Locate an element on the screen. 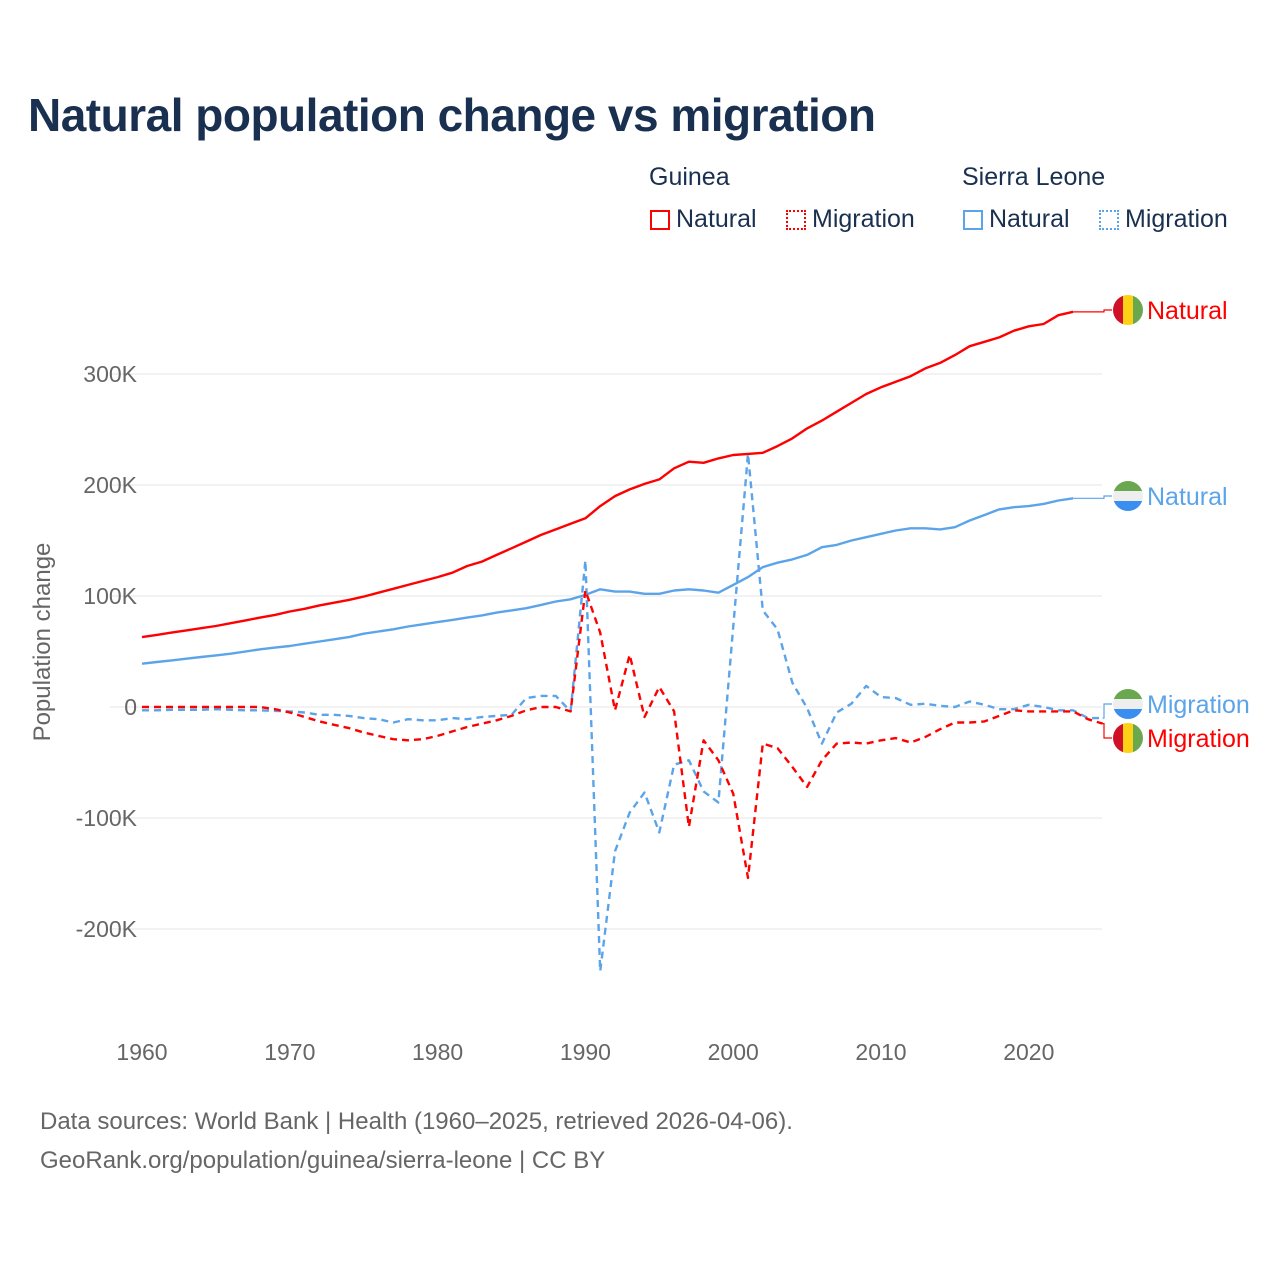 The height and width of the screenshot is (1280, 1280). chart-title: Natural population change vs migration is located at coordinates (452, 115).